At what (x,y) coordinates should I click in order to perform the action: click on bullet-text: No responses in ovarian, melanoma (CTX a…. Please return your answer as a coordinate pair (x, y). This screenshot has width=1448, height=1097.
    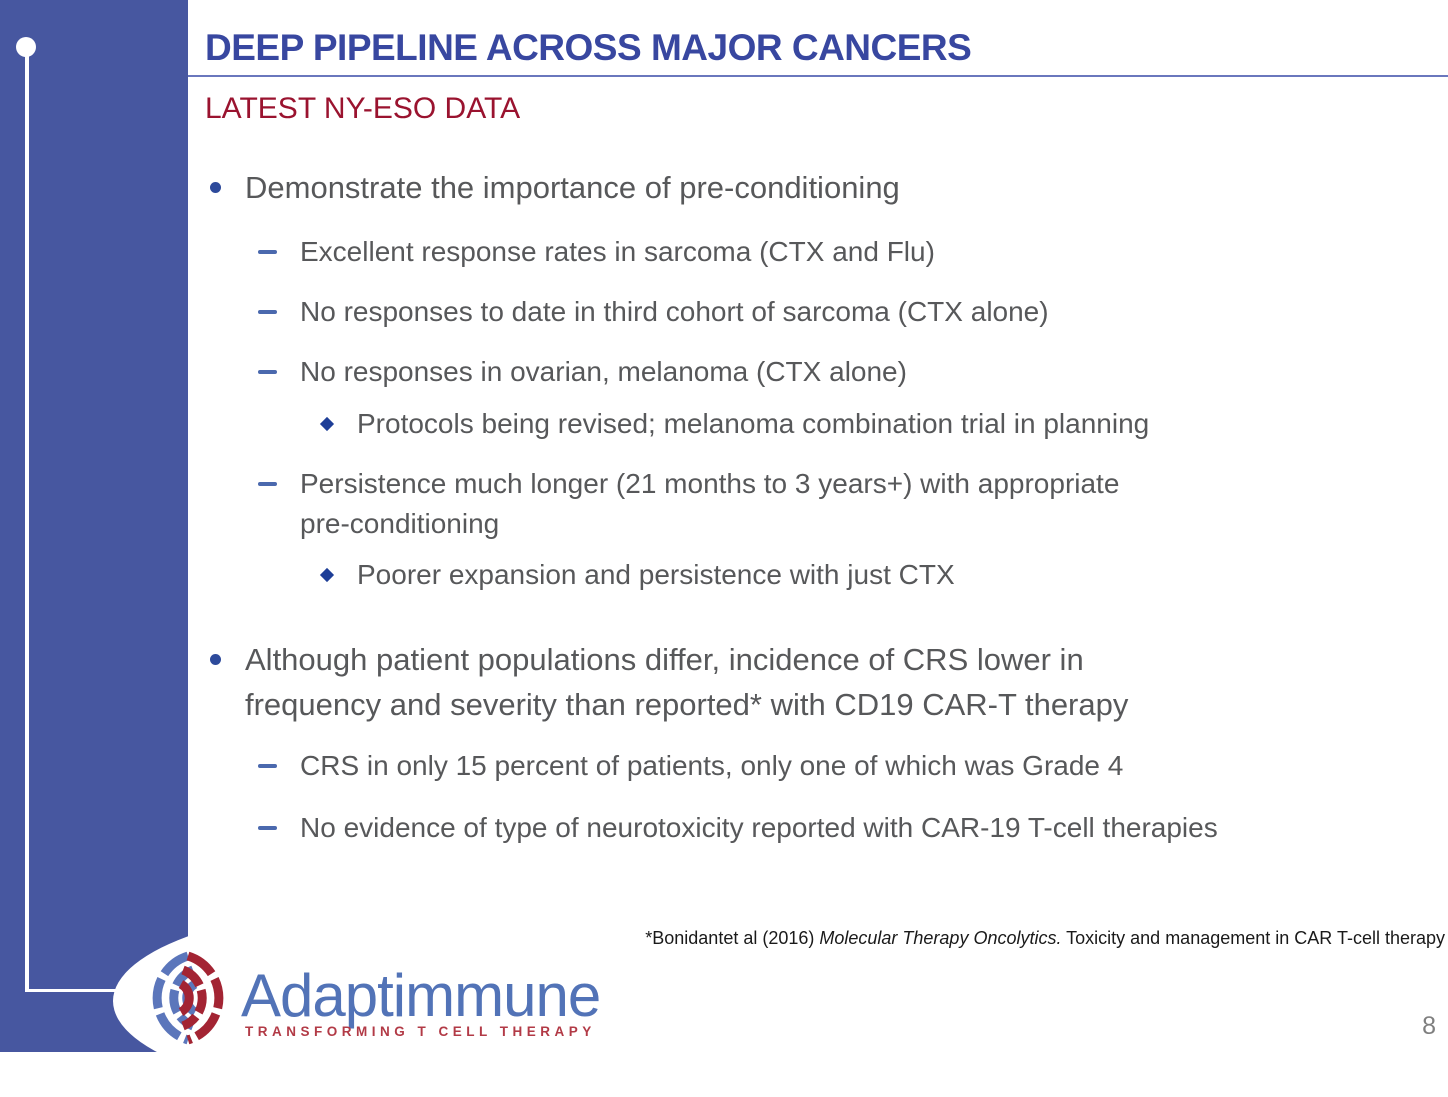
    Looking at the image, I should click on (603, 371).